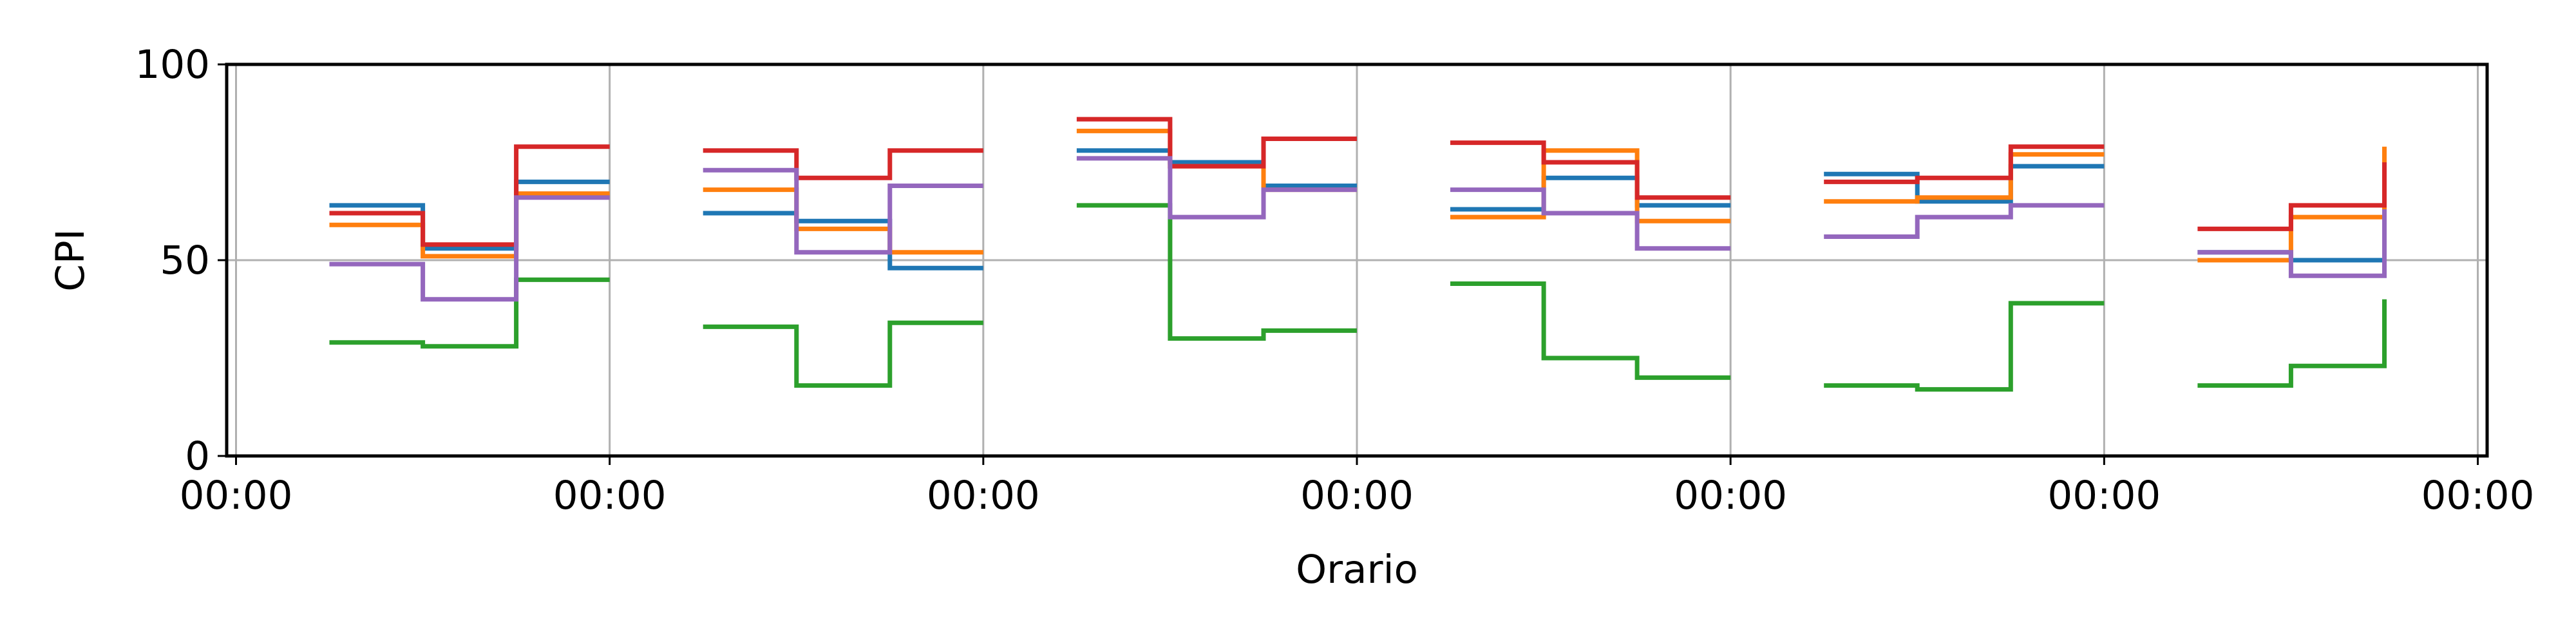 This screenshot has height=644, width=2576. What do you see at coordinates (173, 65) in the screenshot?
I see `y-tick-label: 100` at bounding box center [173, 65].